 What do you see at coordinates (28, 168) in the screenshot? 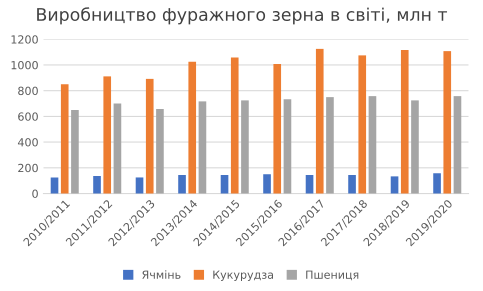
I see `y-tick-label: 200` at bounding box center [28, 168].